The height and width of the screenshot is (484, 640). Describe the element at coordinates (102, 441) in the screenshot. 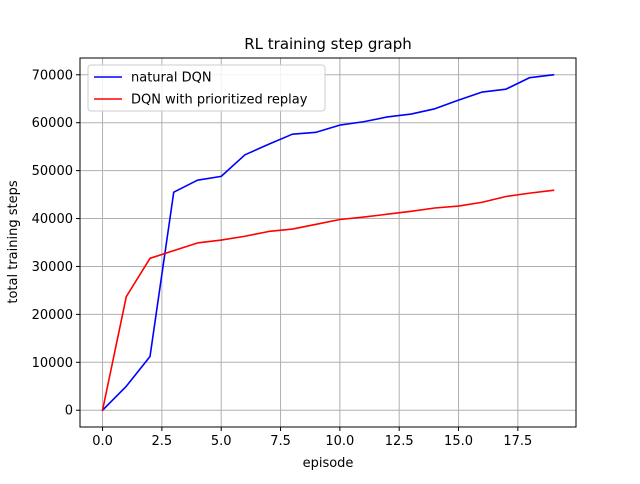

I see `x-tick-label: 0.0` at that location.